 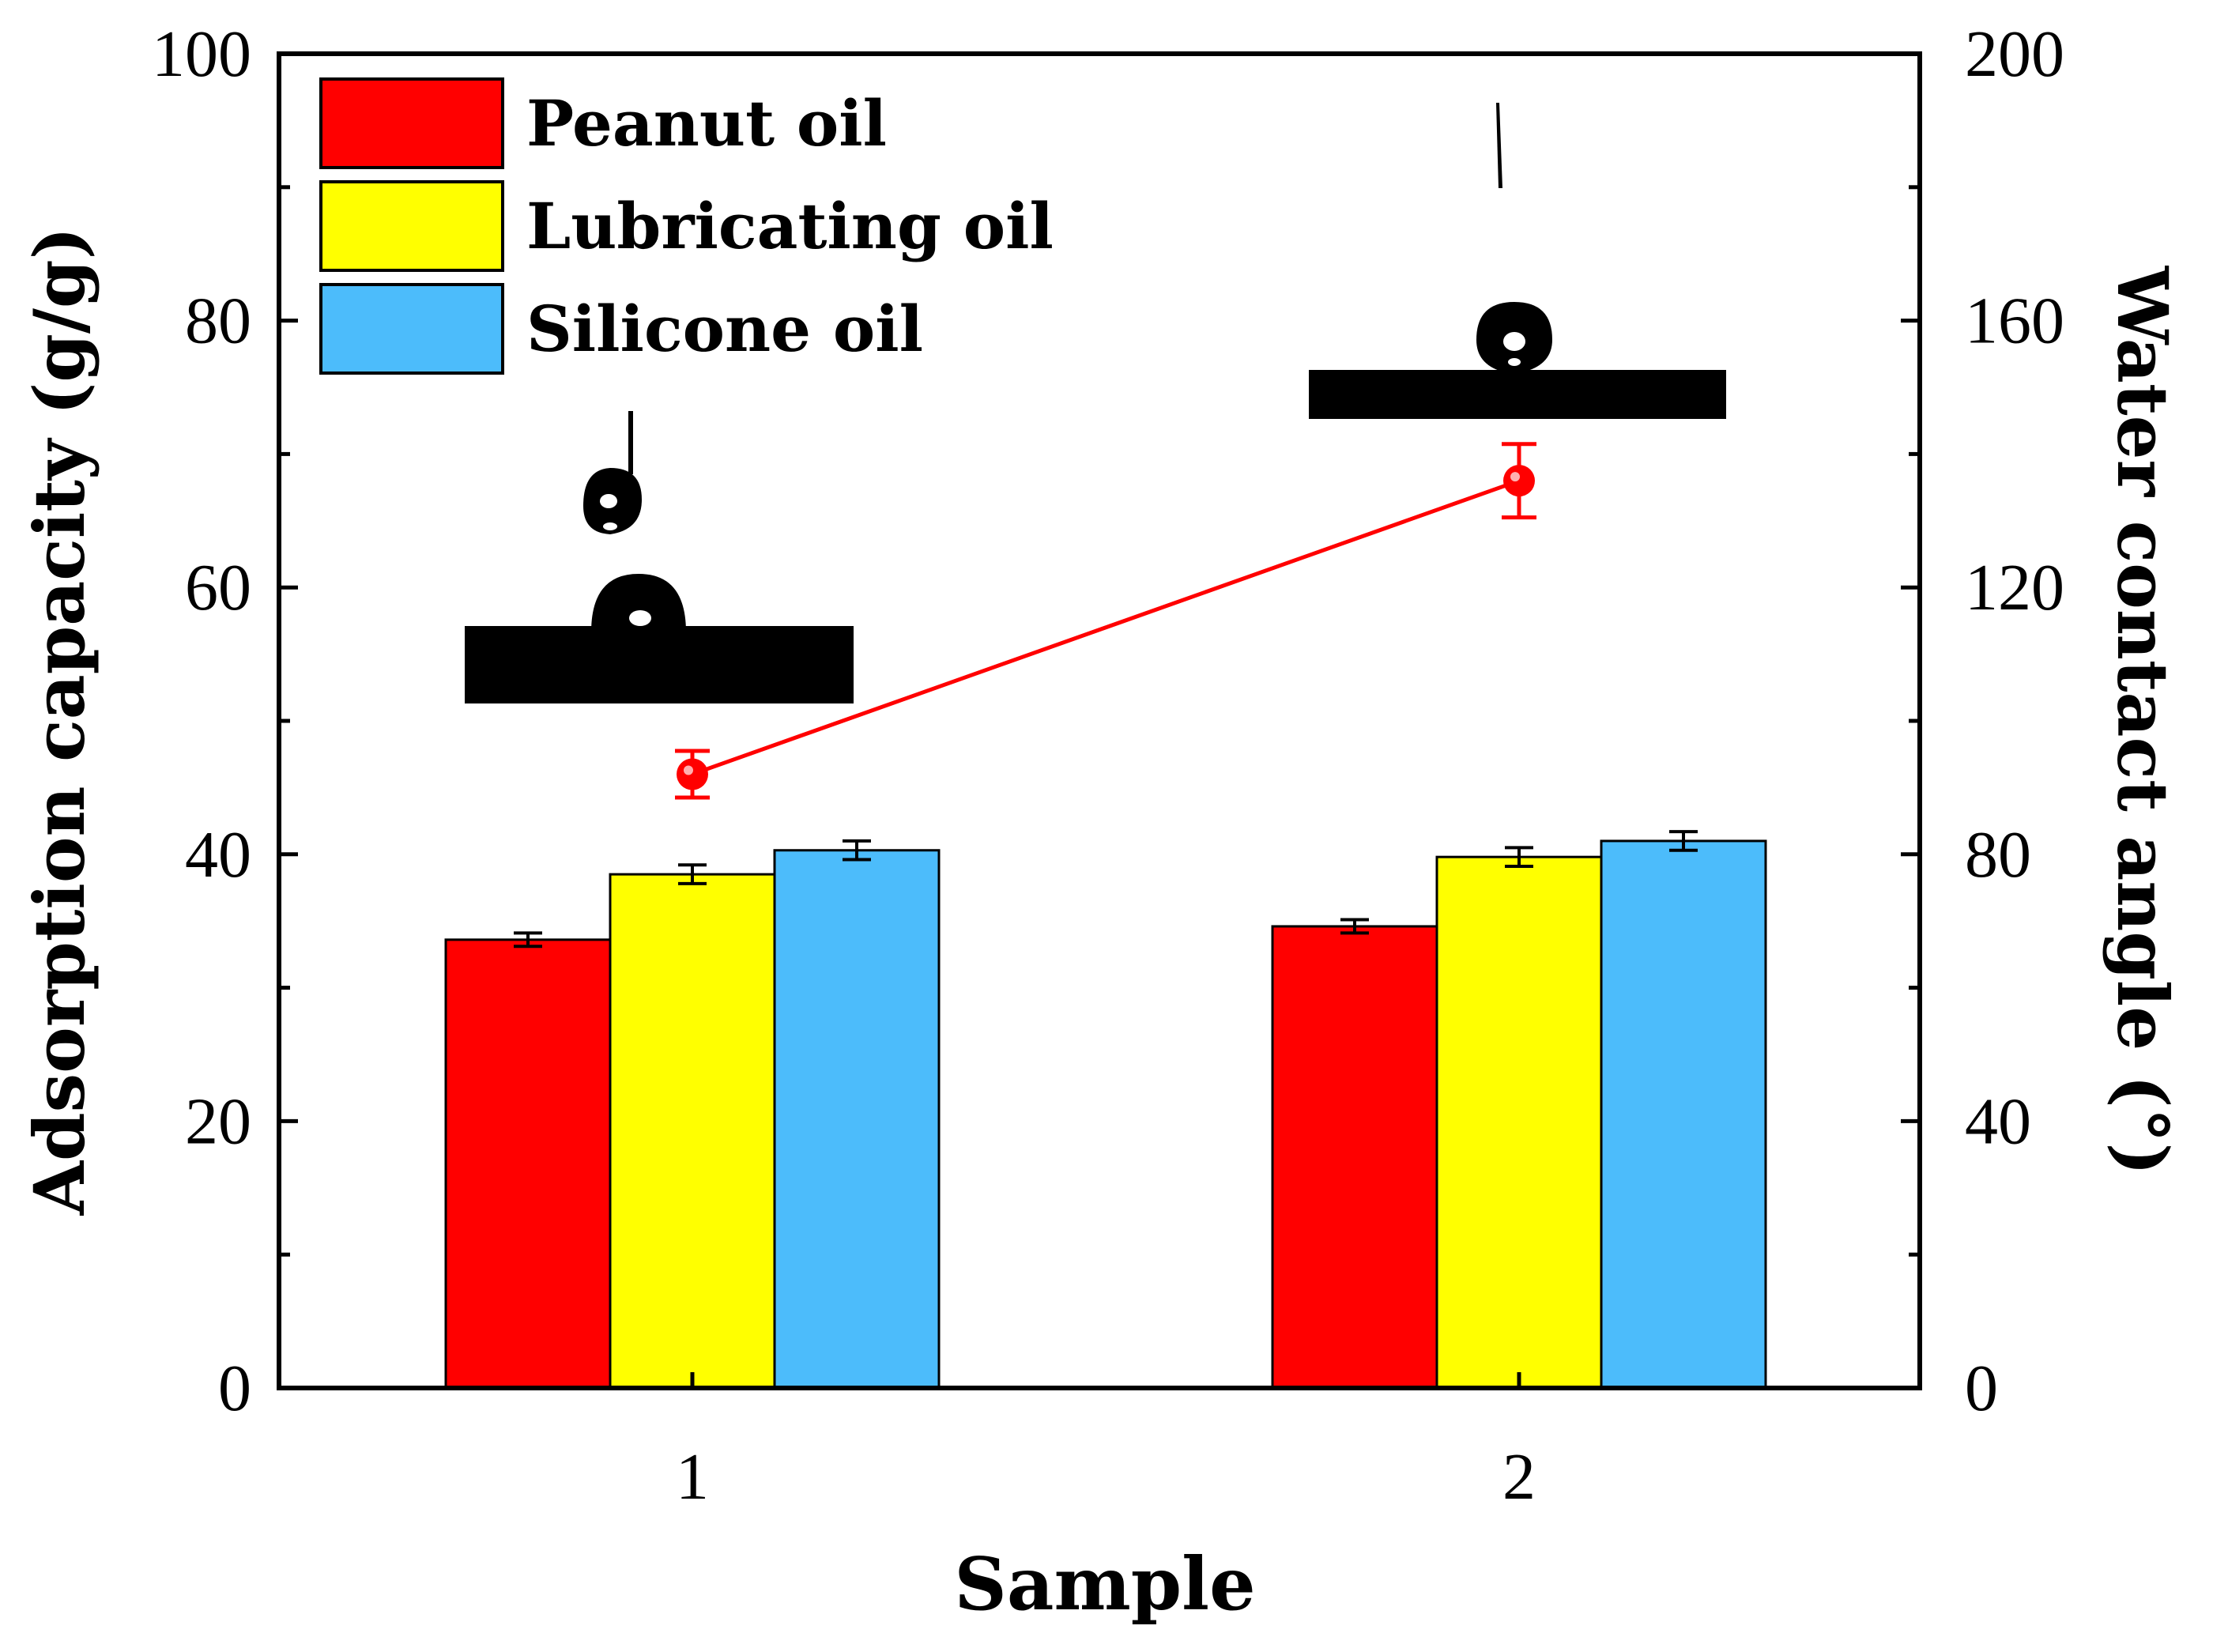 I want to click on left-tick-label: 60, so click(x=218, y=587).